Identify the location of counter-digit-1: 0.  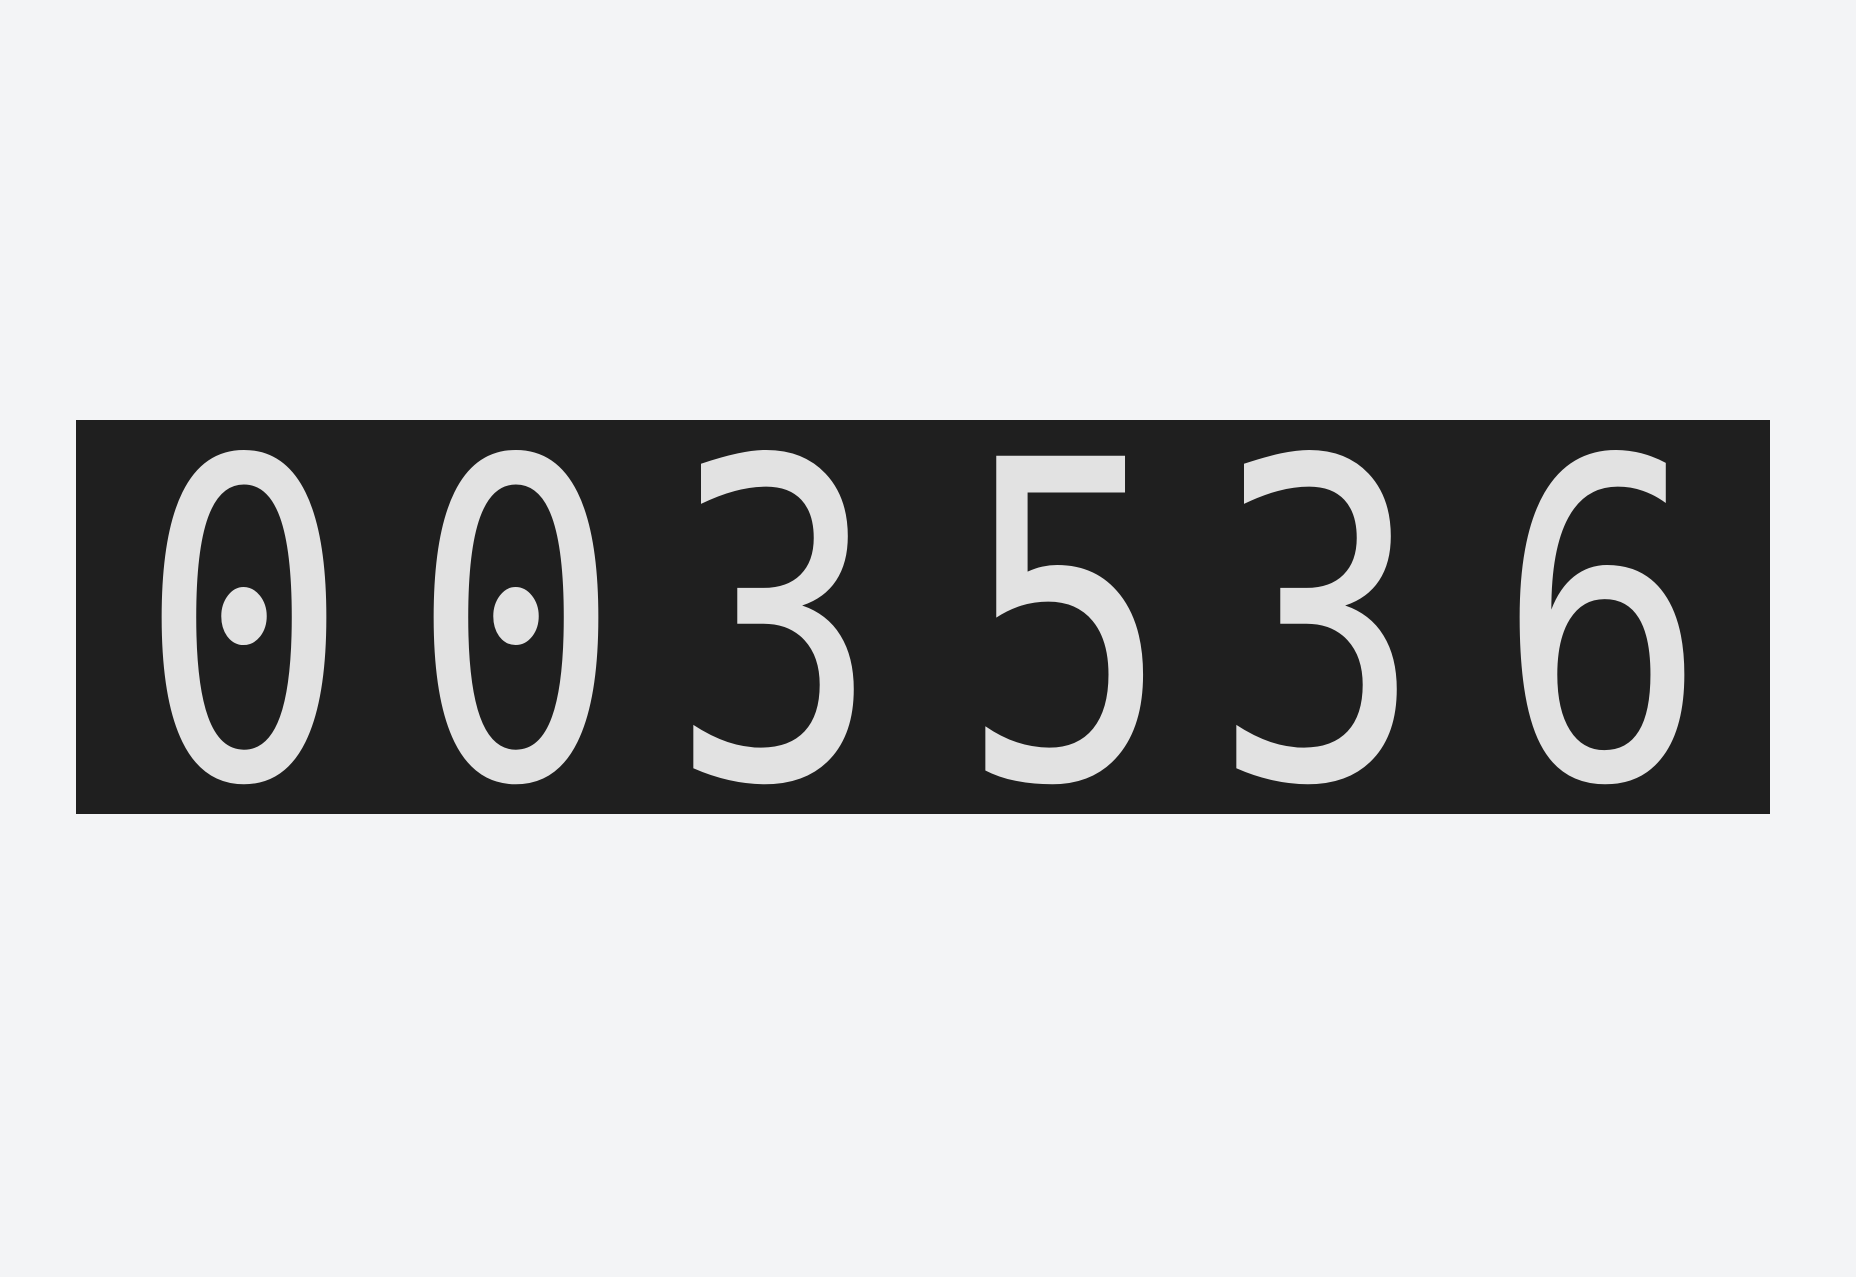
(244, 617).